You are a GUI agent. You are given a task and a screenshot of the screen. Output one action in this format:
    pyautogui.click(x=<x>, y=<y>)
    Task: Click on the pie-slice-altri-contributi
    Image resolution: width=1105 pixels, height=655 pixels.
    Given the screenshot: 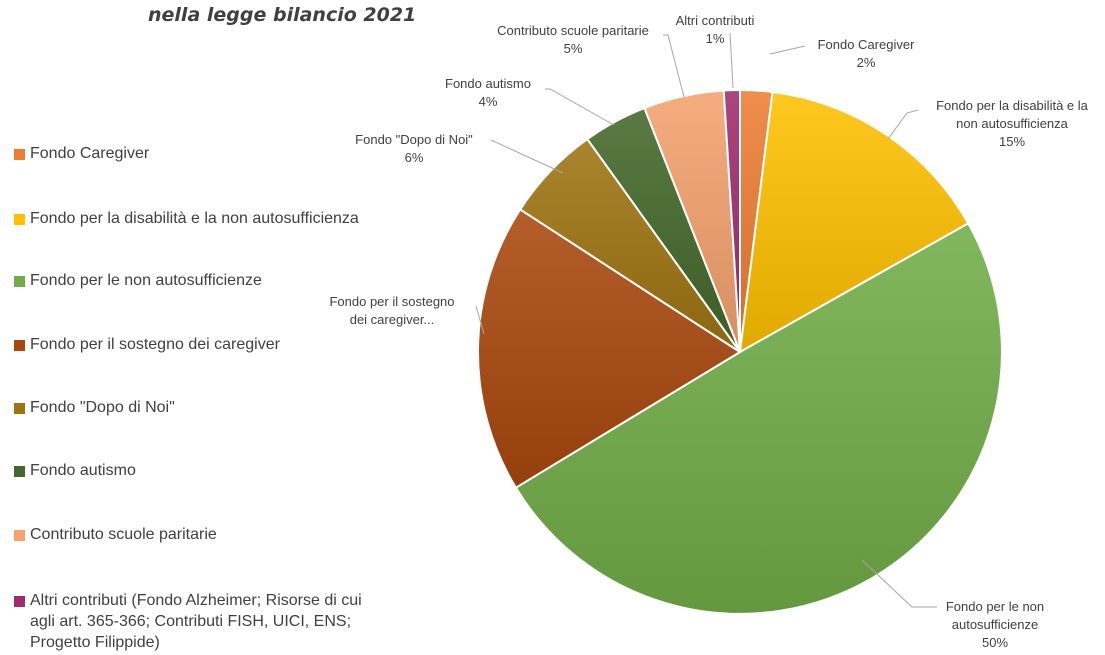 What is the action you would take?
    pyautogui.click(x=731, y=220)
    